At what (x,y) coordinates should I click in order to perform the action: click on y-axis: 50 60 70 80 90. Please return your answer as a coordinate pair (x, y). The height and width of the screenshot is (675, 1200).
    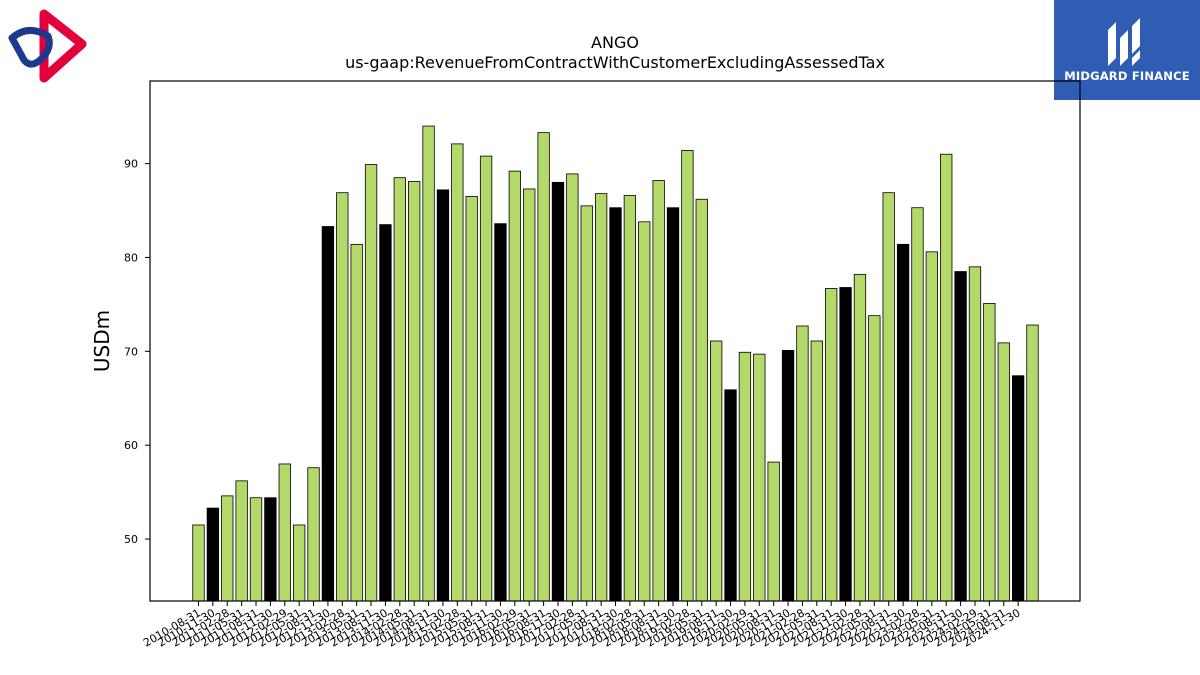
    Looking at the image, I should click on (137, 352).